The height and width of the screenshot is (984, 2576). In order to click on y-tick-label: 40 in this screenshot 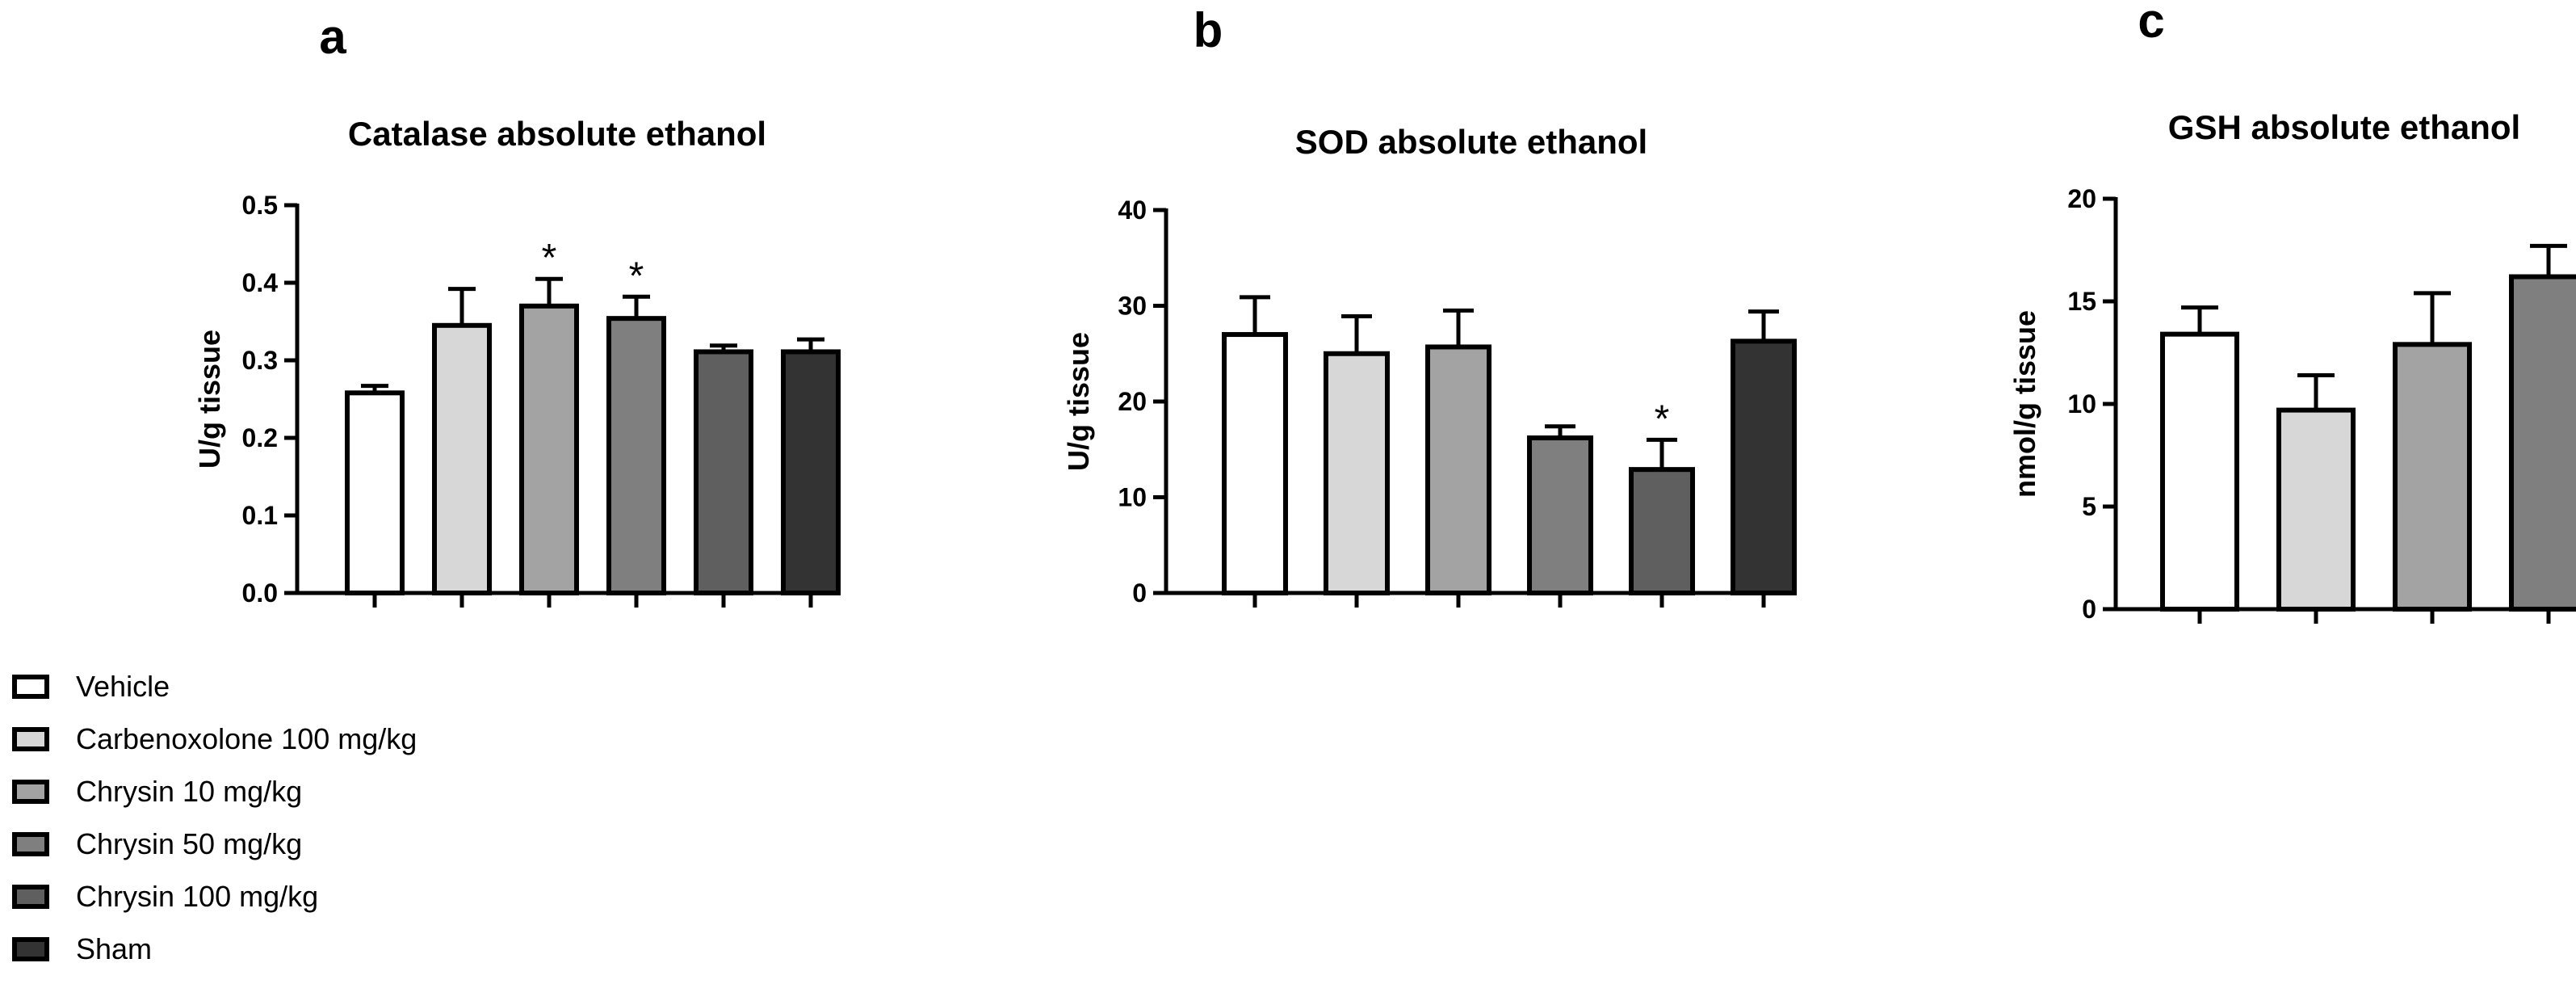, I will do `click(1132, 210)`.